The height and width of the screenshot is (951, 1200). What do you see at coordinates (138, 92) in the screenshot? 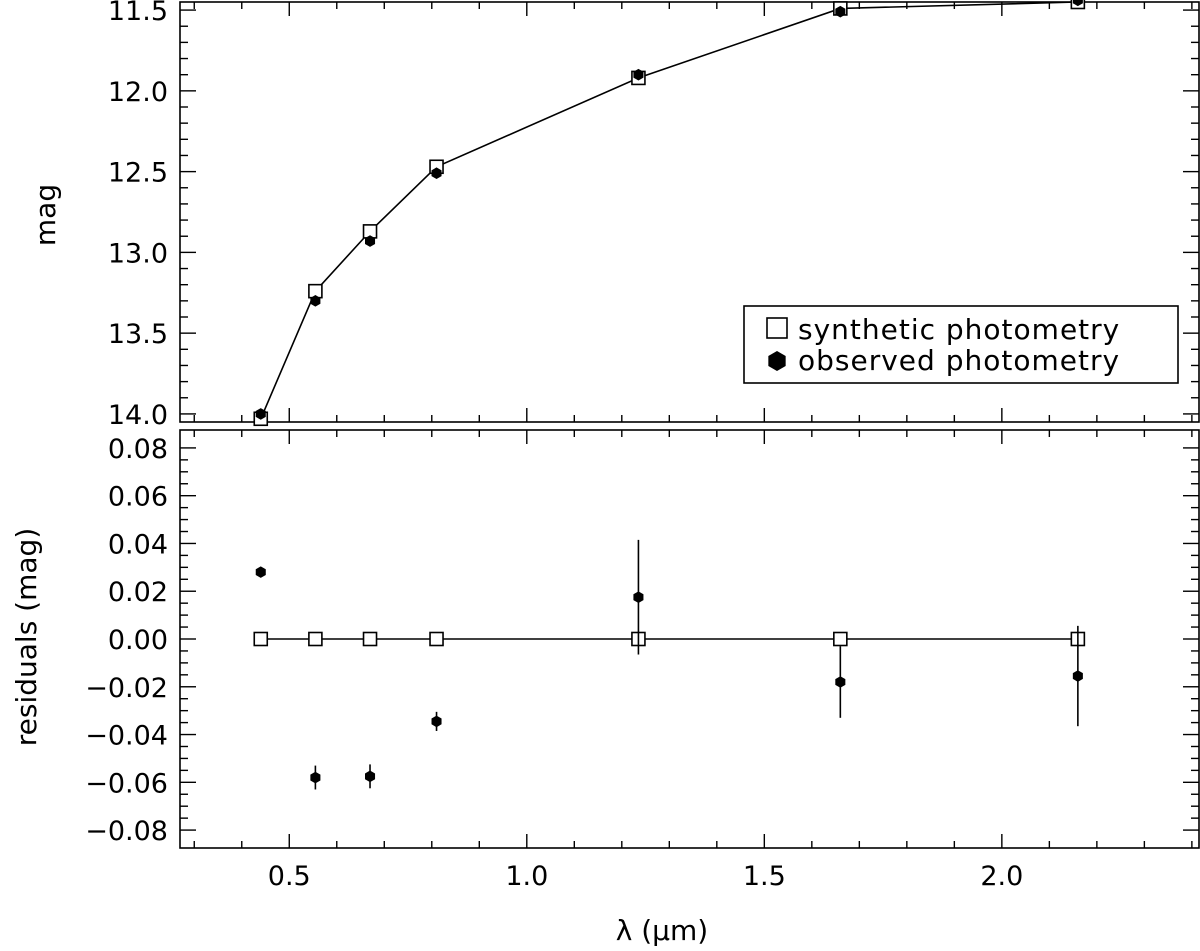
I see `top-y-tick-label: 12.0` at bounding box center [138, 92].